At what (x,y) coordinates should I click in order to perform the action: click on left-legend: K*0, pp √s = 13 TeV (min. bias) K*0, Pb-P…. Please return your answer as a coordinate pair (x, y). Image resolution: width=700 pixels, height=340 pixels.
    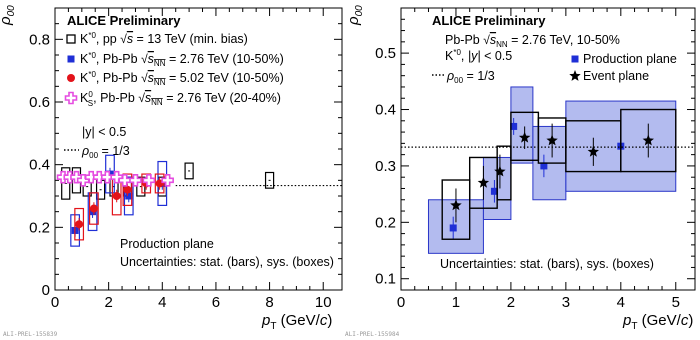
    Looking at the image, I should click on (174, 95).